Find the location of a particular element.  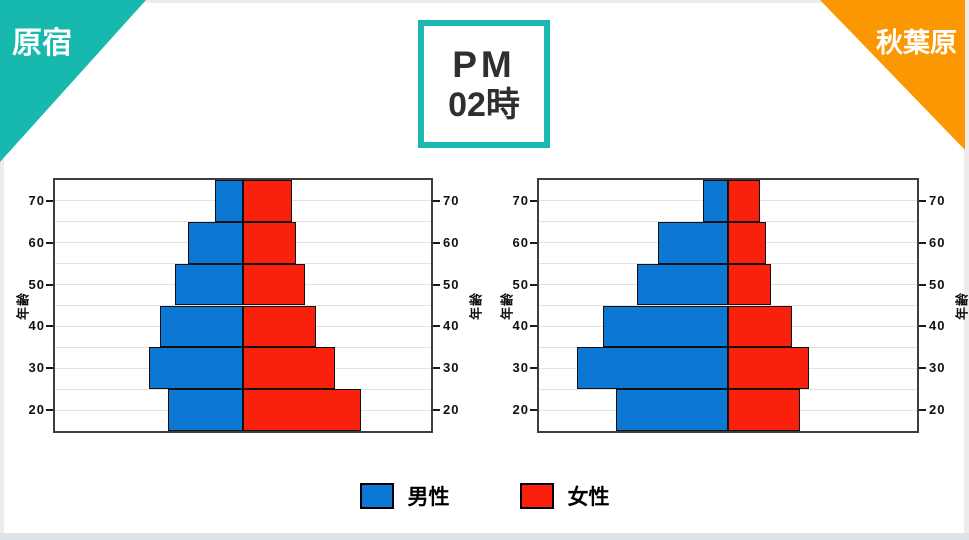

harajuku-banner: 原宿 is located at coordinates (73, 81).